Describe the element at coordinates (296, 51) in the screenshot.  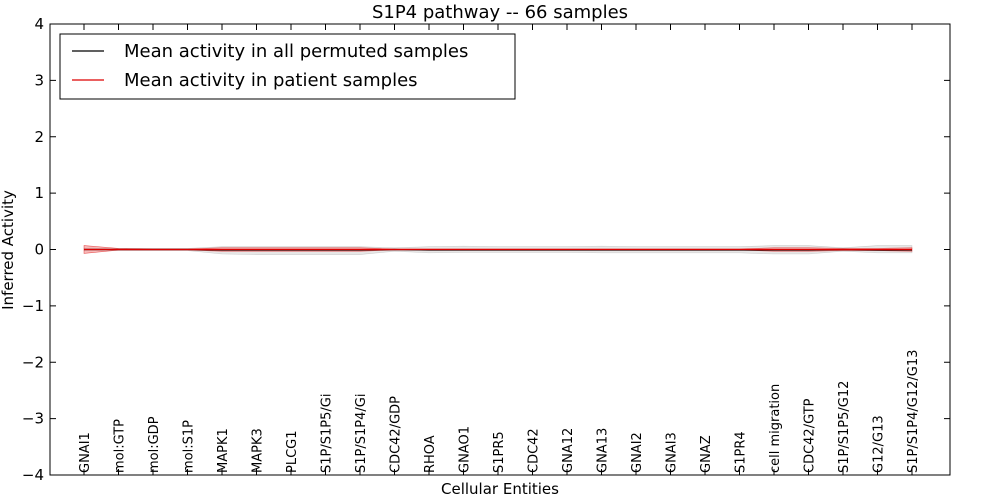
I see `legend-label-permuted: Mean activity in all permuted samples` at that location.